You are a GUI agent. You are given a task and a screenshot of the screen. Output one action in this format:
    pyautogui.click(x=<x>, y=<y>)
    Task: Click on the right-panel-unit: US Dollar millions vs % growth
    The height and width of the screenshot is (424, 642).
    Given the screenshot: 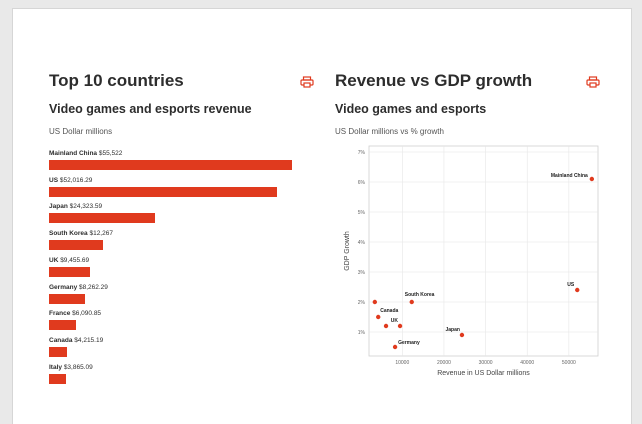 What is the action you would take?
    pyautogui.click(x=389, y=131)
    